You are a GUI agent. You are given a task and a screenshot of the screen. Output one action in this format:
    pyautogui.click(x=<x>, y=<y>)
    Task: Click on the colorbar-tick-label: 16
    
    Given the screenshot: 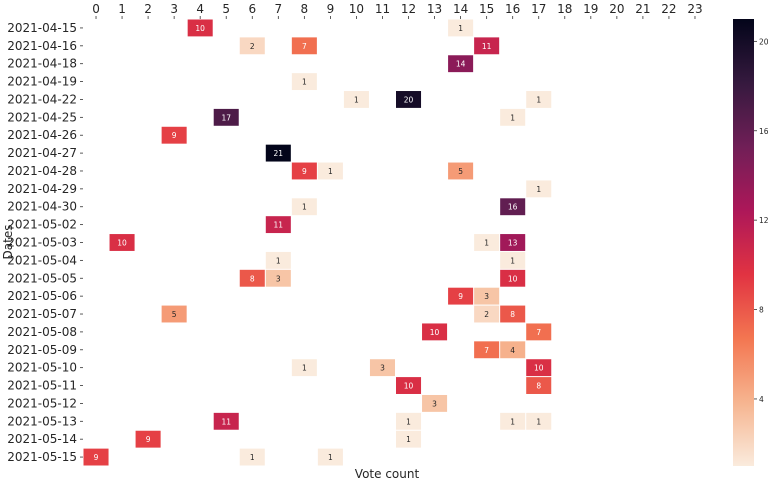 What is the action you would take?
    pyautogui.click(x=763, y=131)
    